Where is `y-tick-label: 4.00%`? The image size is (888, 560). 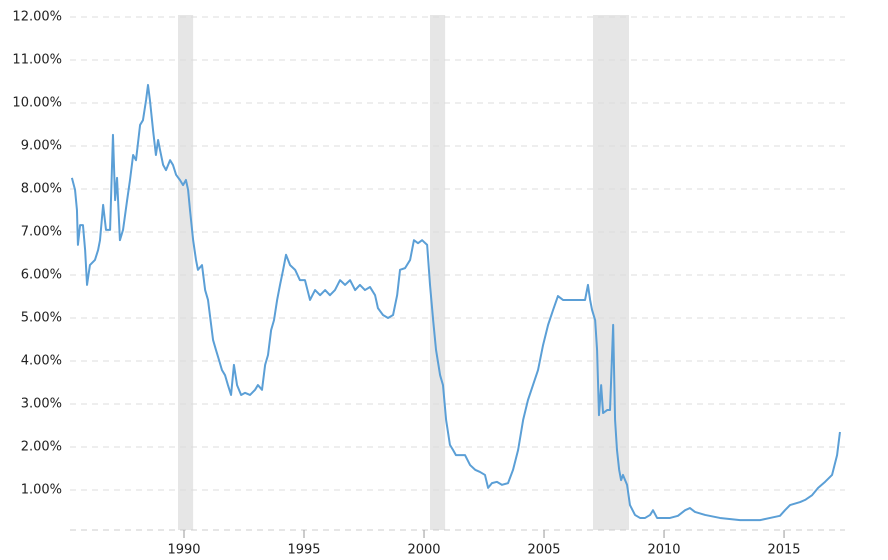
y-tick-label: 4.00% is located at coordinates (41, 361).